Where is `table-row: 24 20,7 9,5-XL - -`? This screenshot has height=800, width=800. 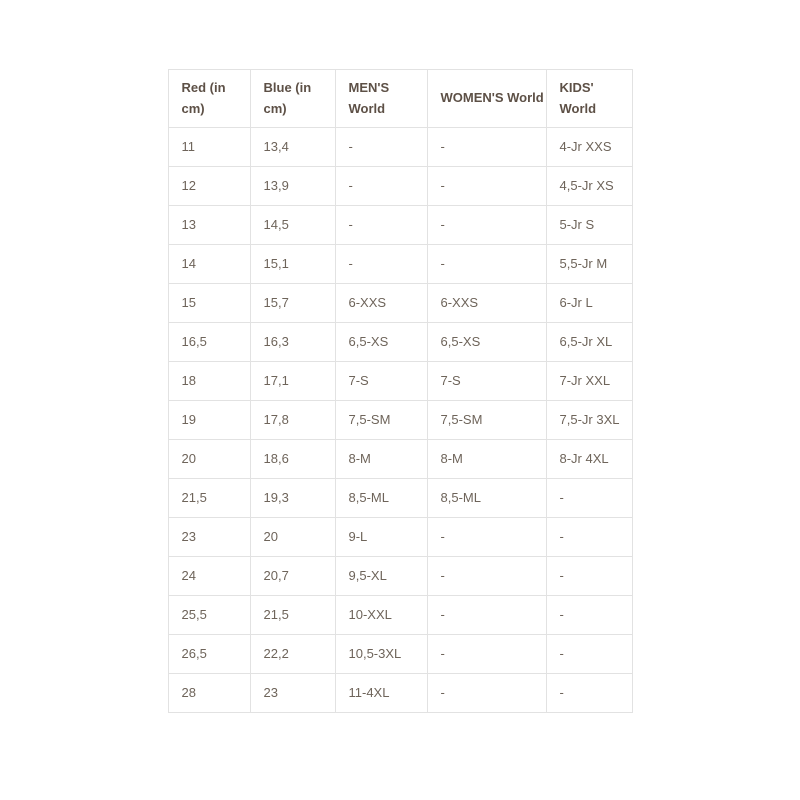
table-row: 24 20,7 9,5-XL - - is located at coordinates (400, 576).